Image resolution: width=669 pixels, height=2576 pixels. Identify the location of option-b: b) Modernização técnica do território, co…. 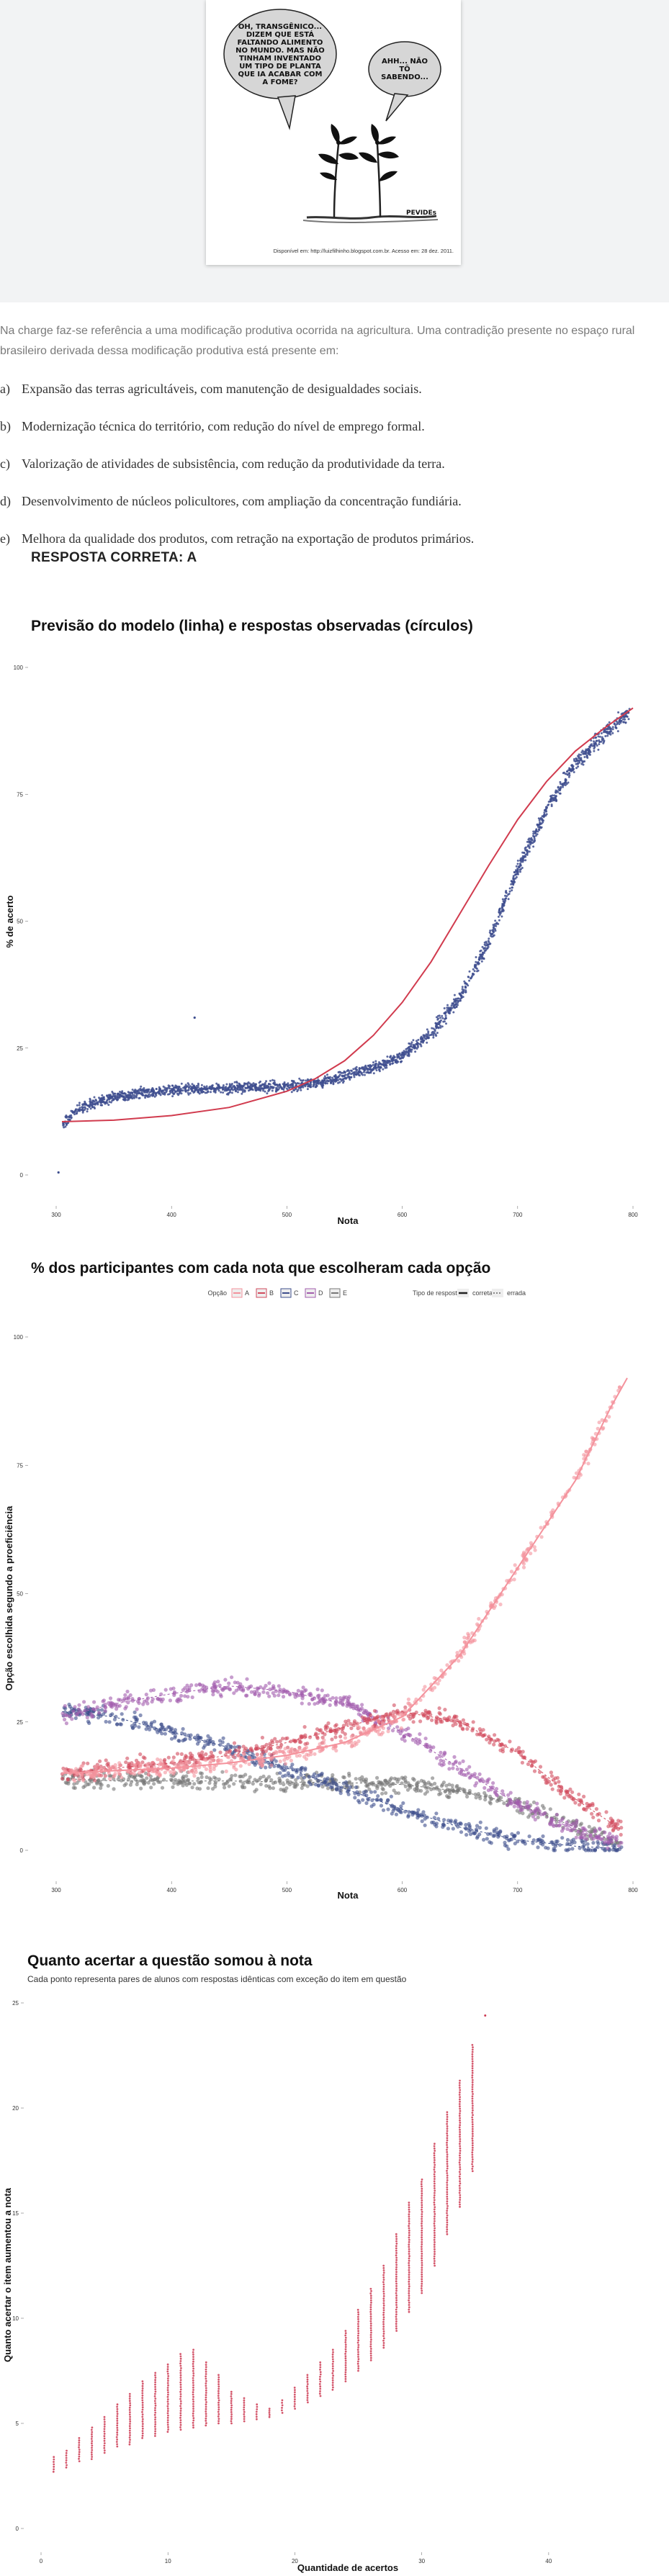
(334, 426).